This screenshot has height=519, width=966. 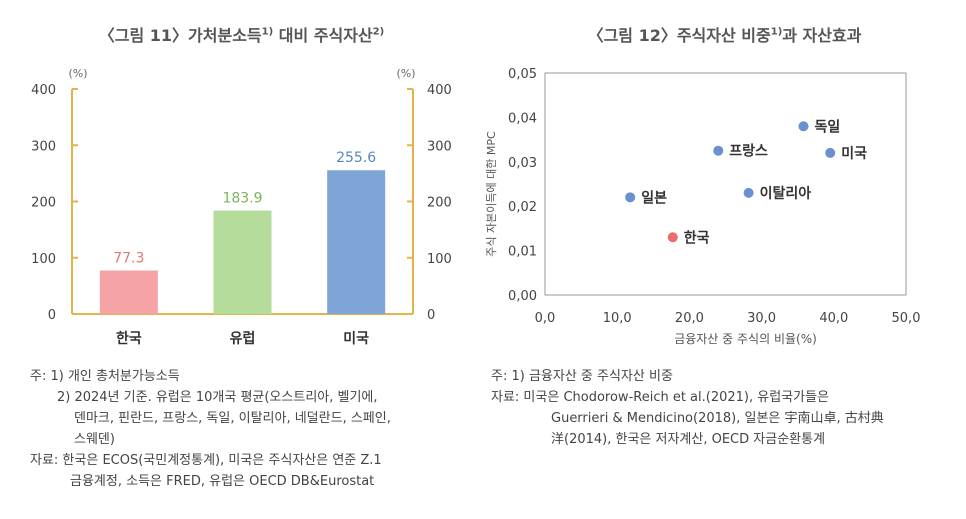 I want to click on y-tick-label-right: 100, so click(x=439, y=259).